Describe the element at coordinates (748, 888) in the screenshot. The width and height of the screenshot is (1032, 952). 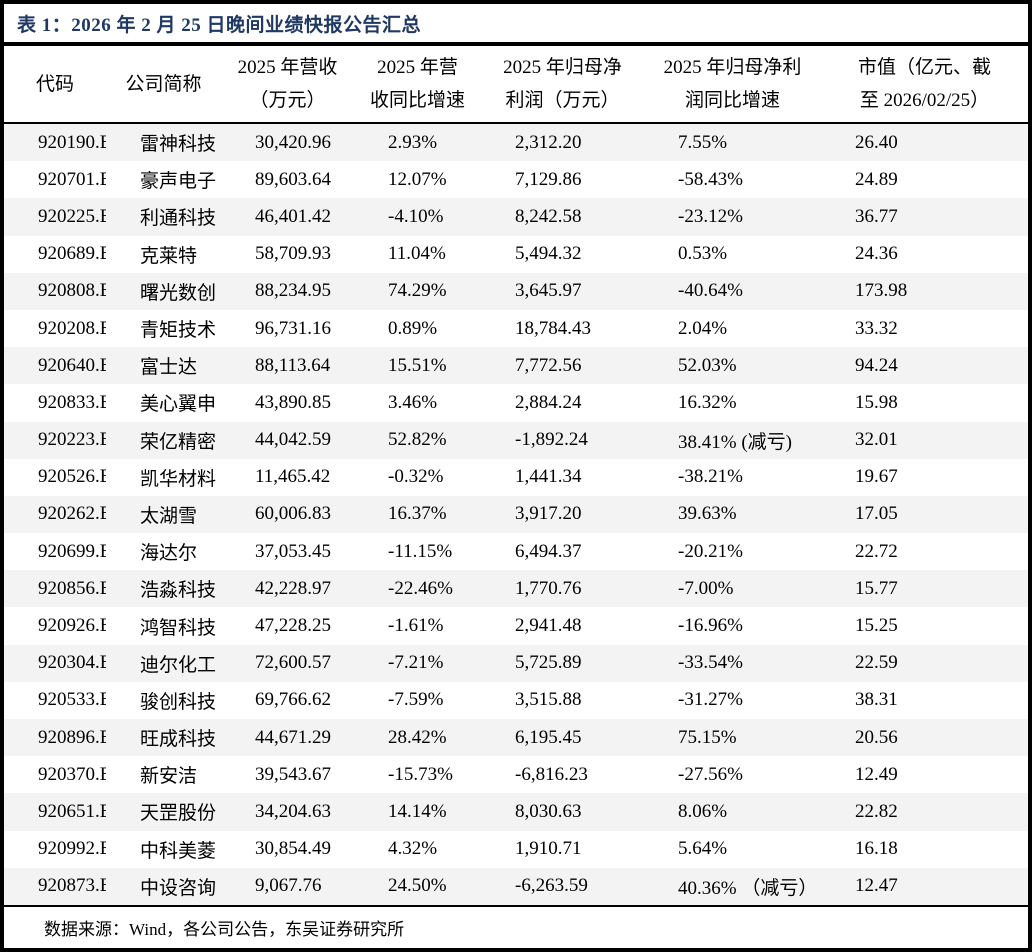
I see `cell-net-profit-yoy: 40.36% （减亏）` at that location.